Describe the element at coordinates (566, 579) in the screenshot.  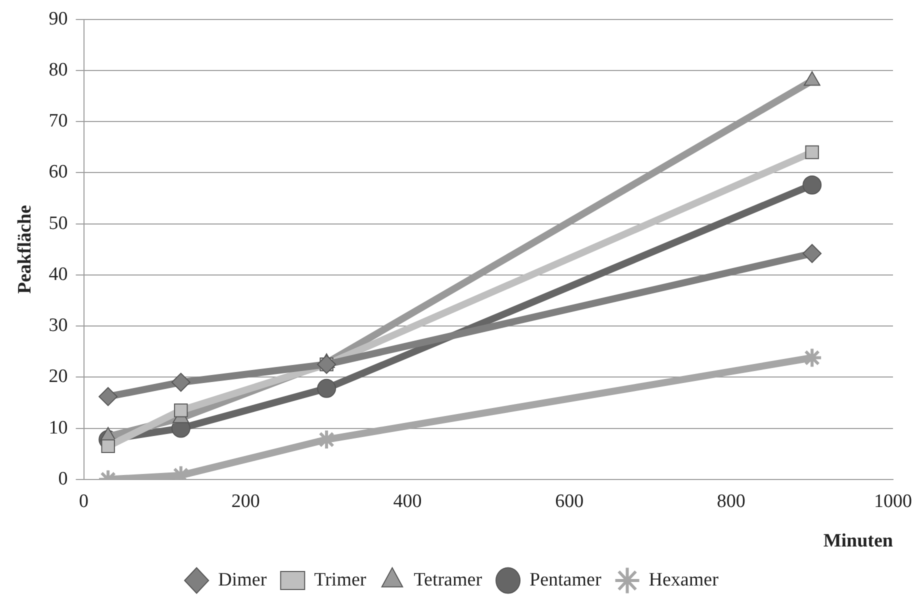
I see `legend-label: Pentamer` at that location.